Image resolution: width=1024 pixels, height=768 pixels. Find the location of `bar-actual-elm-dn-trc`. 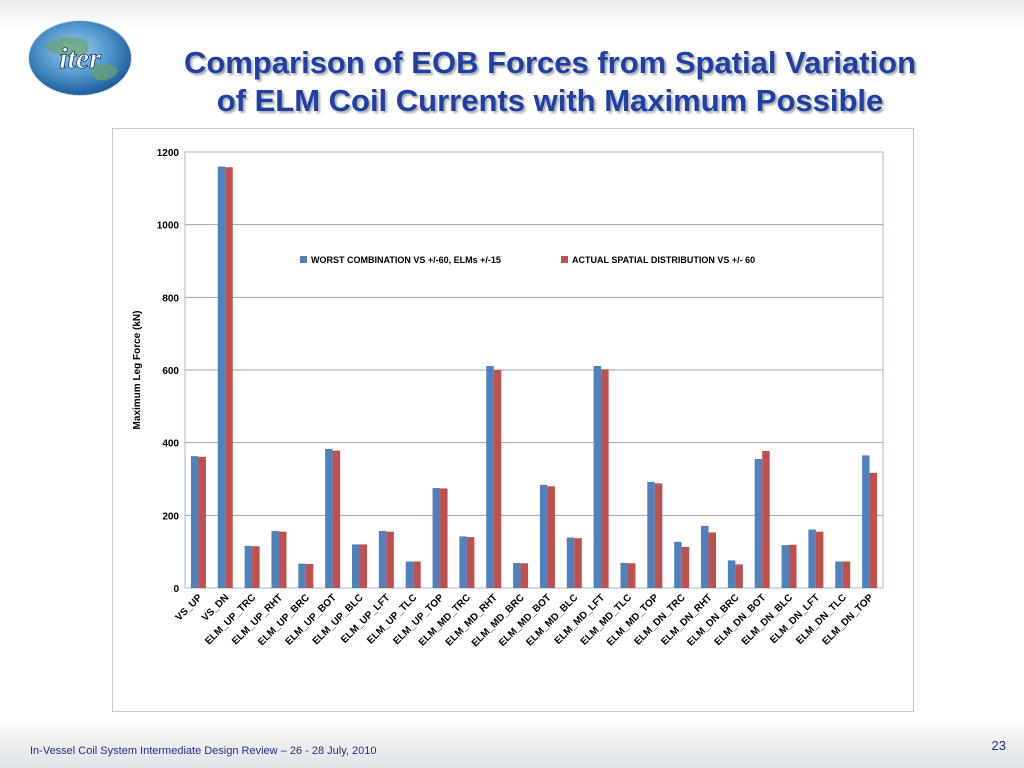

bar-actual-elm-dn-trc is located at coordinates (685, 567).